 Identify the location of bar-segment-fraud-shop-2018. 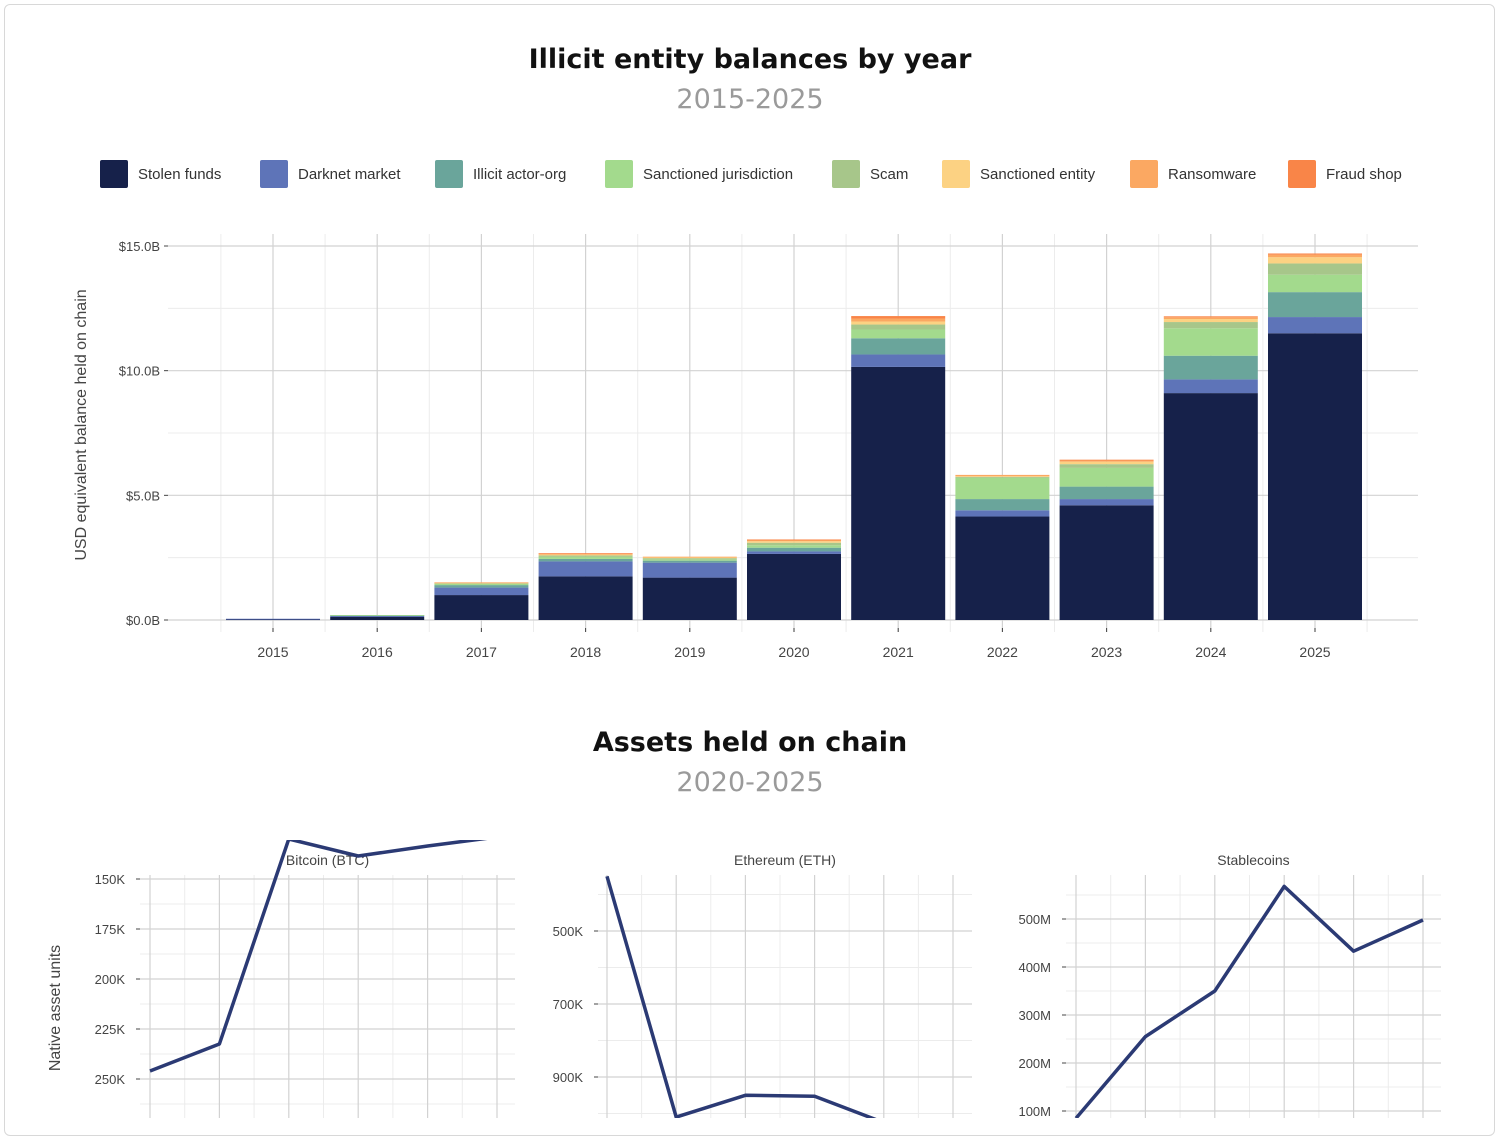
(585, 553).